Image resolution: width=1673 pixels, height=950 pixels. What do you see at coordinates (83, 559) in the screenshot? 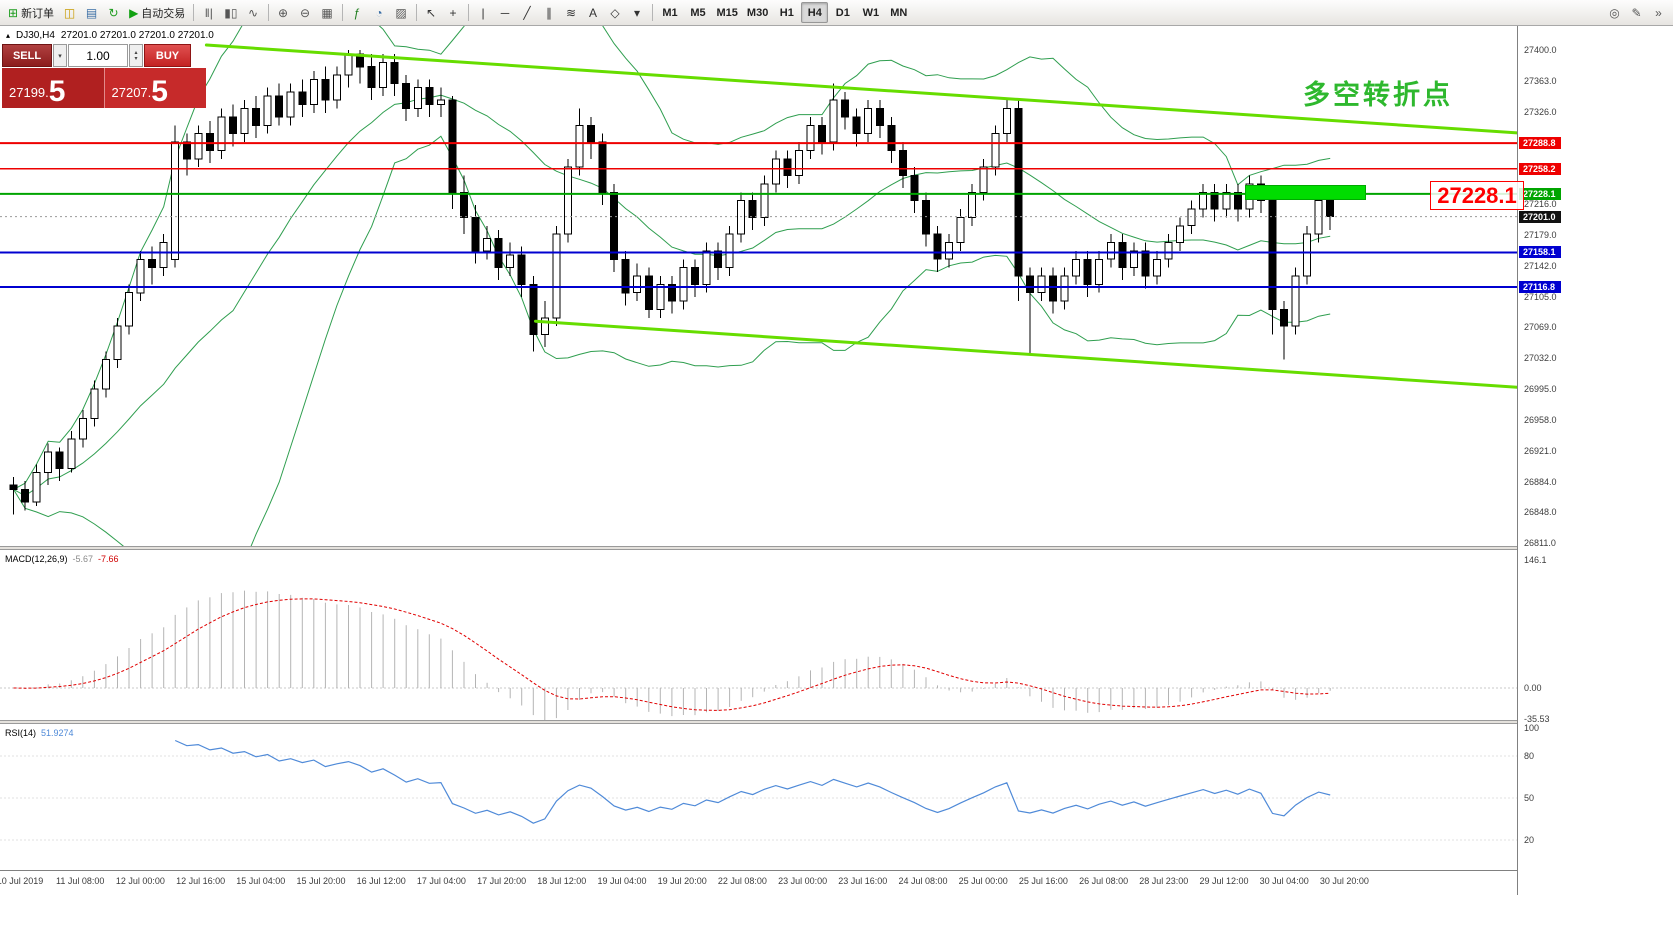
I see `macd-main-value: -5.67` at bounding box center [83, 559].